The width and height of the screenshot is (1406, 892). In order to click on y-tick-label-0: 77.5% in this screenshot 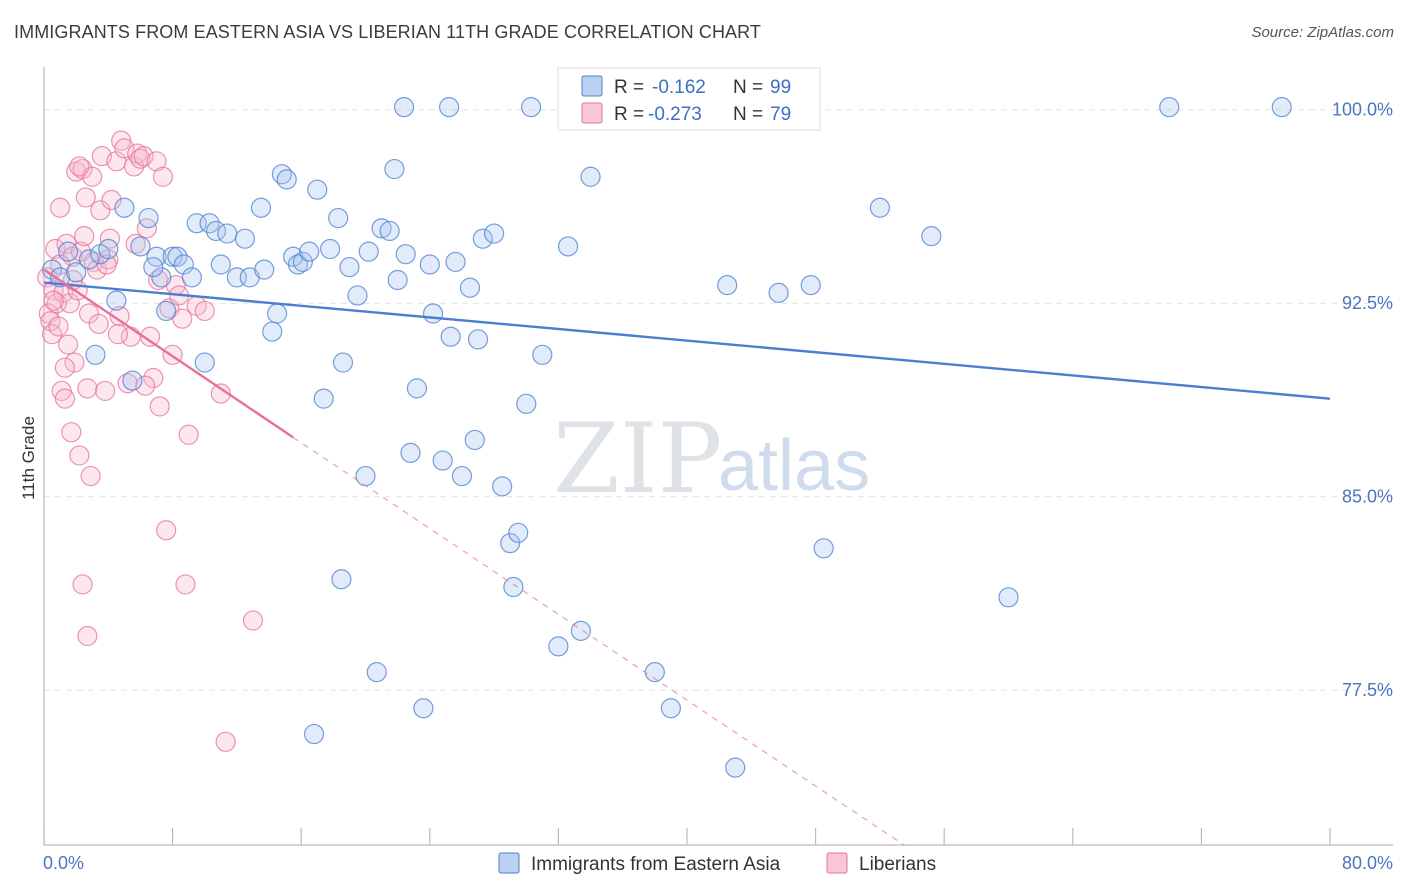, I will do `click(1367, 690)`.